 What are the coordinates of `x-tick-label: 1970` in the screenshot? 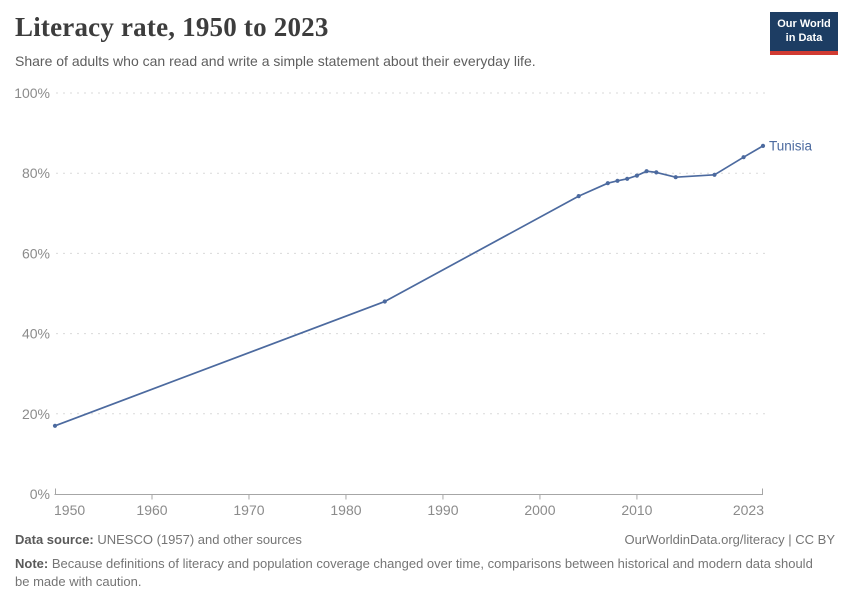 It's located at (248, 510).